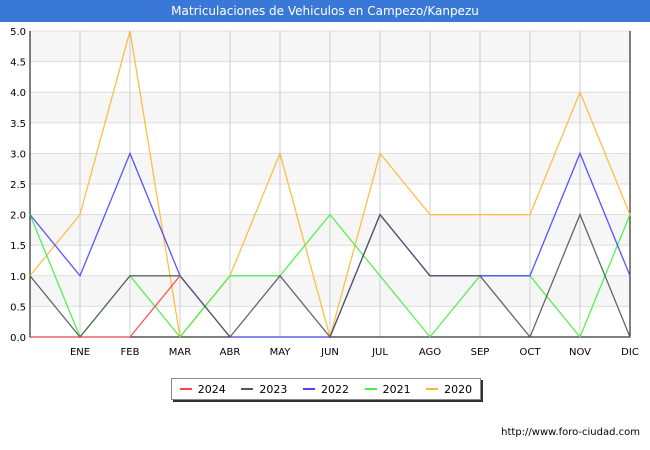  What do you see at coordinates (570, 432) in the screenshot?
I see `footer-url: http://www.foro-ciudad.com` at bounding box center [570, 432].